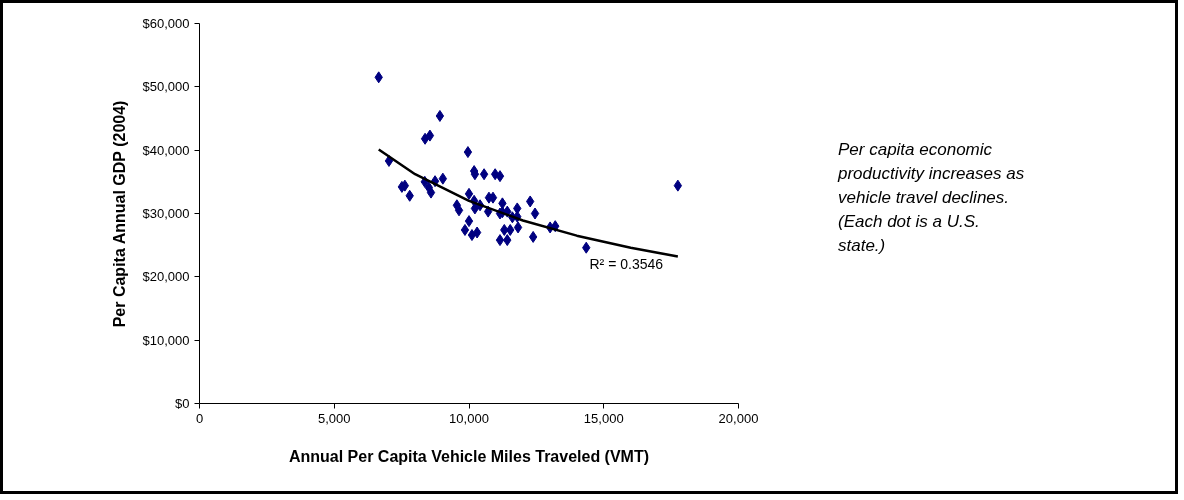 Image resolution: width=1184 pixels, height=500 pixels. What do you see at coordinates (166, 277) in the screenshot?
I see `y-tick-label: $20,000` at bounding box center [166, 277].